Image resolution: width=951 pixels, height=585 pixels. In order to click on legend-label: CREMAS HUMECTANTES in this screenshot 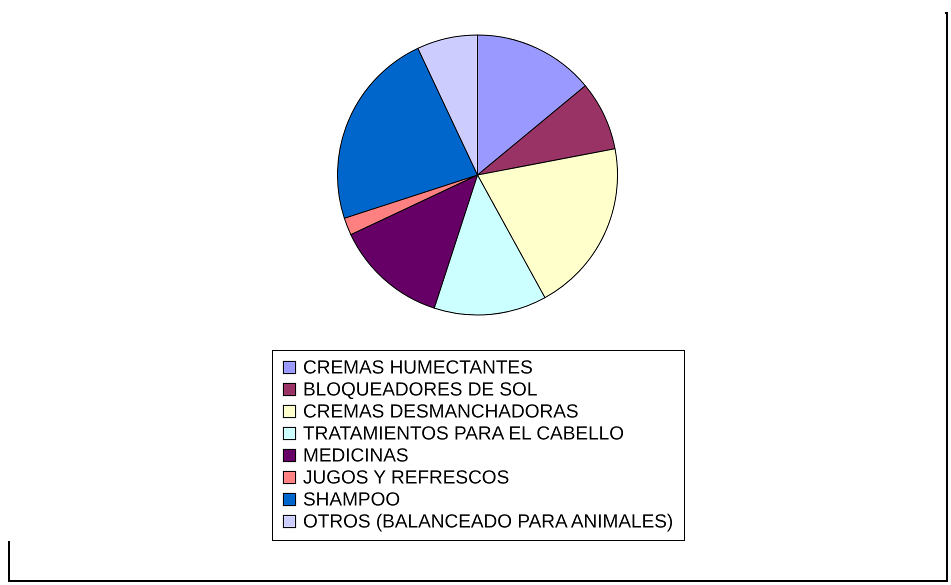, I will do `click(418, 368)`.